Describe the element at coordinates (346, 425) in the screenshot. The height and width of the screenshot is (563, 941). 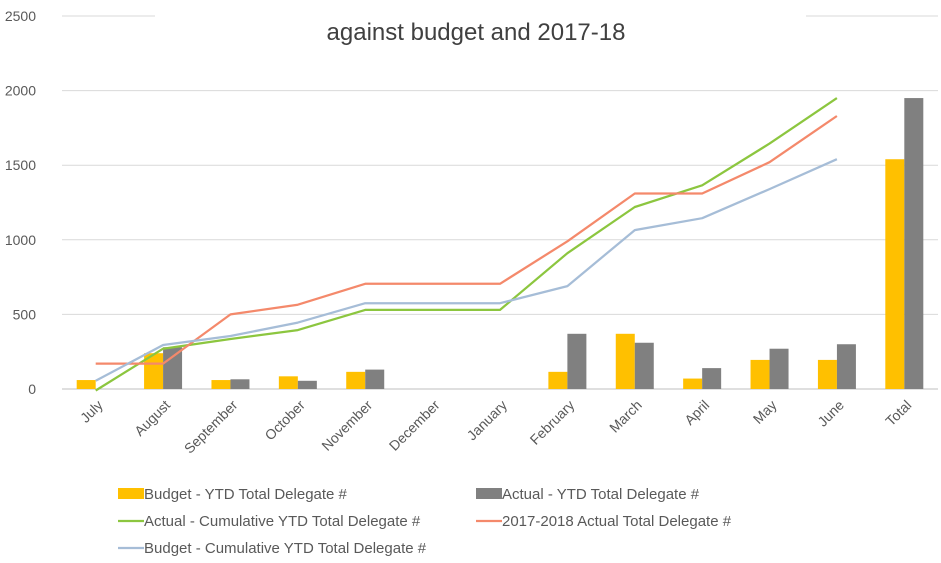
I see `x-tick-label: November` at that location.